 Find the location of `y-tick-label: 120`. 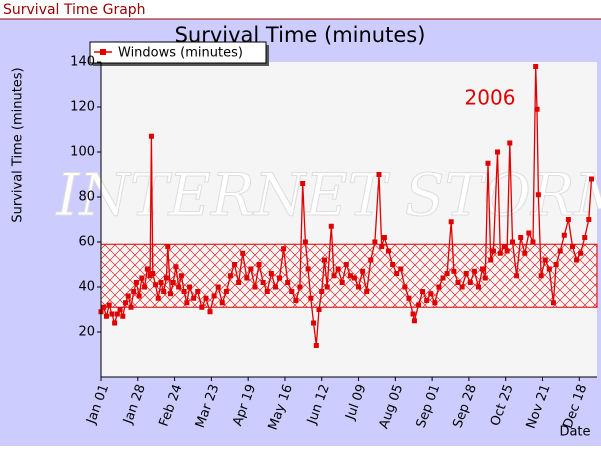

y-tick-label: 120 is located at coordinates (82, 107).